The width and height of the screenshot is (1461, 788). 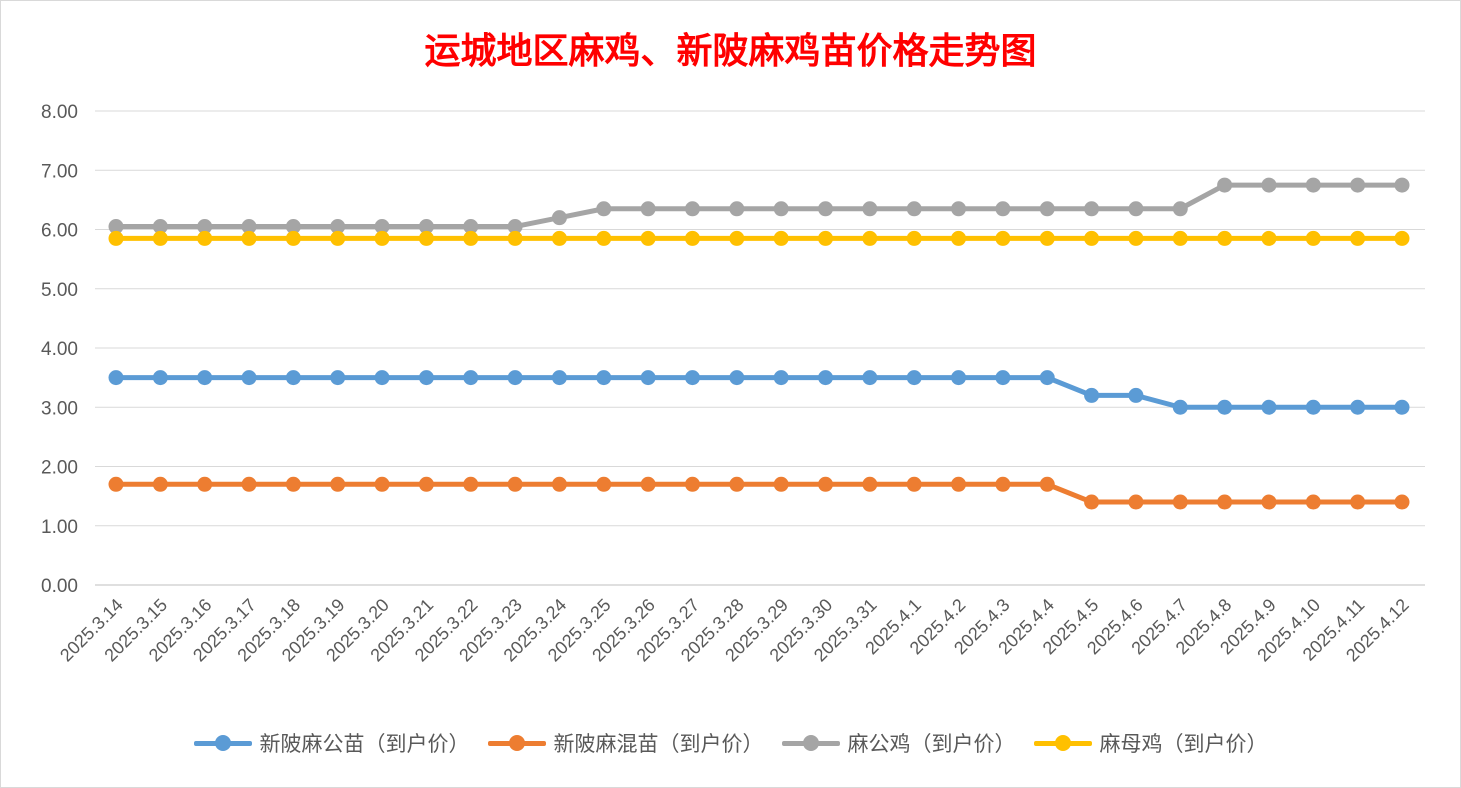 I want to click on legend: 新陂麻公苗（到户价） 新陂麻混苗（到户价） 麻公鸡（到户价） 麻母鸡（到户价）, so click(x=730, y=743).